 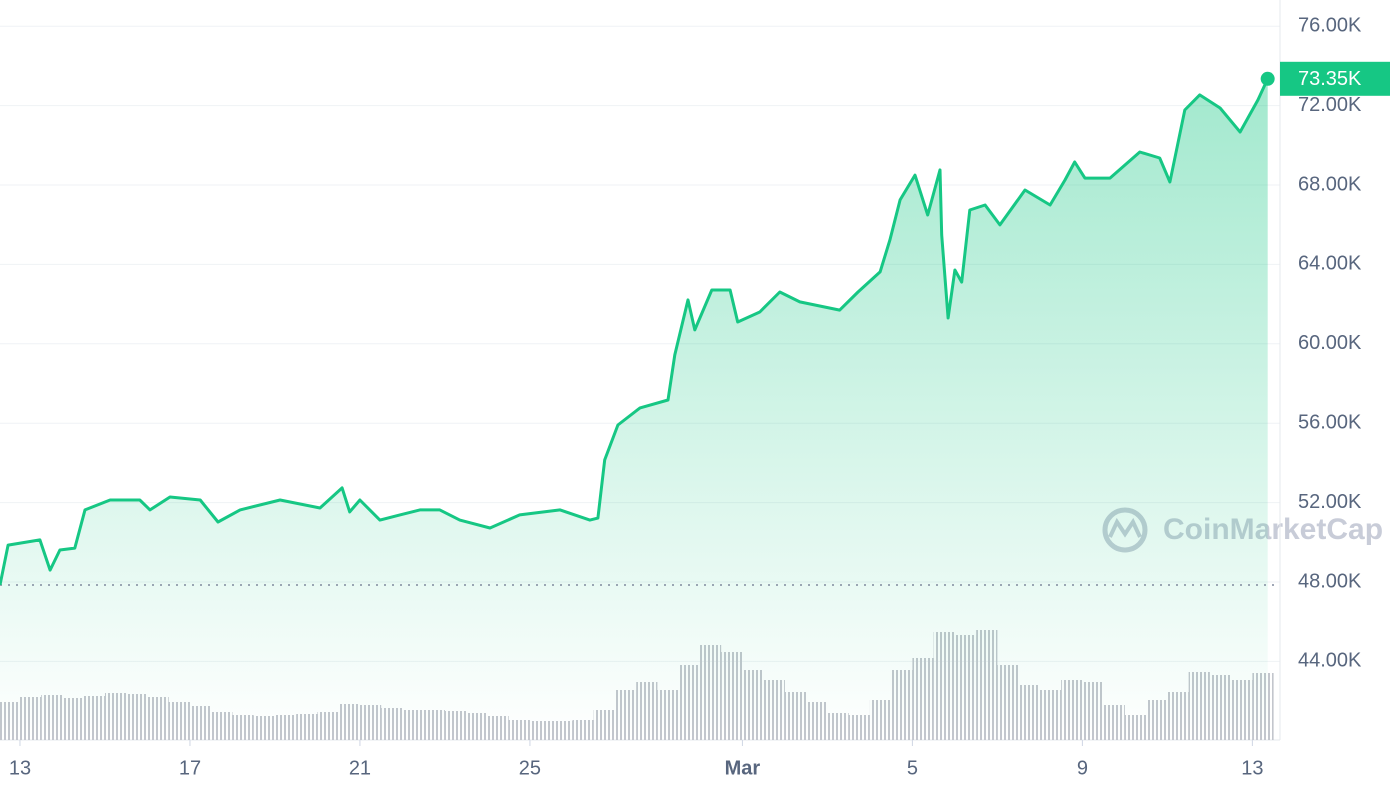 What do you see at coordinates (1330, 581) in the screenshot?
I see `y-tick-label: 48.00K` at bounding box center [1330, 581].